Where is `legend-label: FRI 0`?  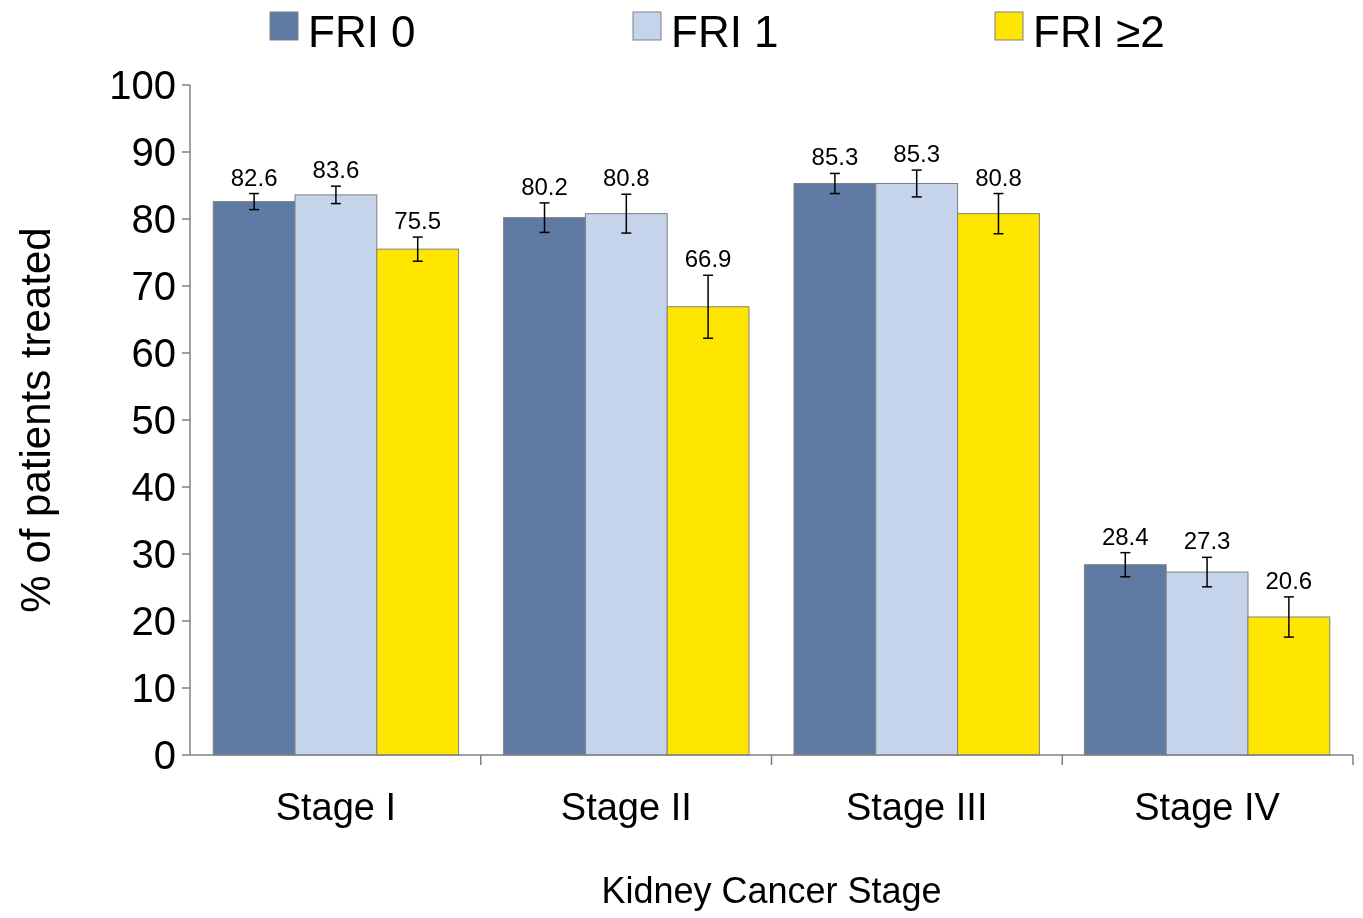
legend-label: FRI 0 is located at coordinates (362, 31).